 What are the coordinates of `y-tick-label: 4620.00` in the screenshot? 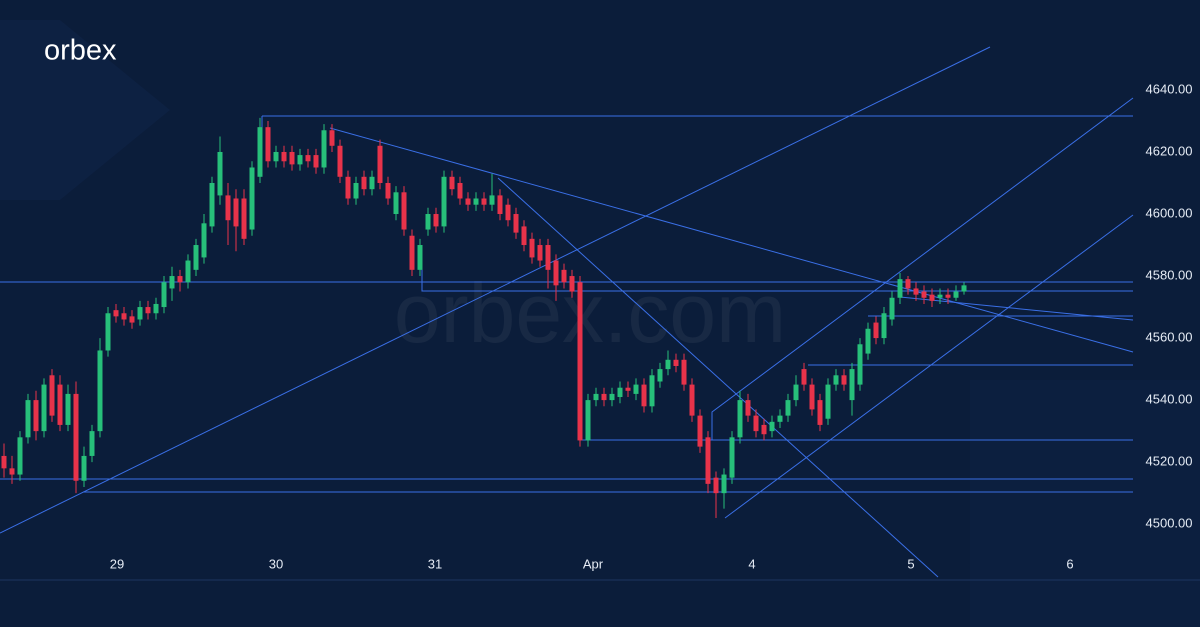 It's located at (1169, 150).